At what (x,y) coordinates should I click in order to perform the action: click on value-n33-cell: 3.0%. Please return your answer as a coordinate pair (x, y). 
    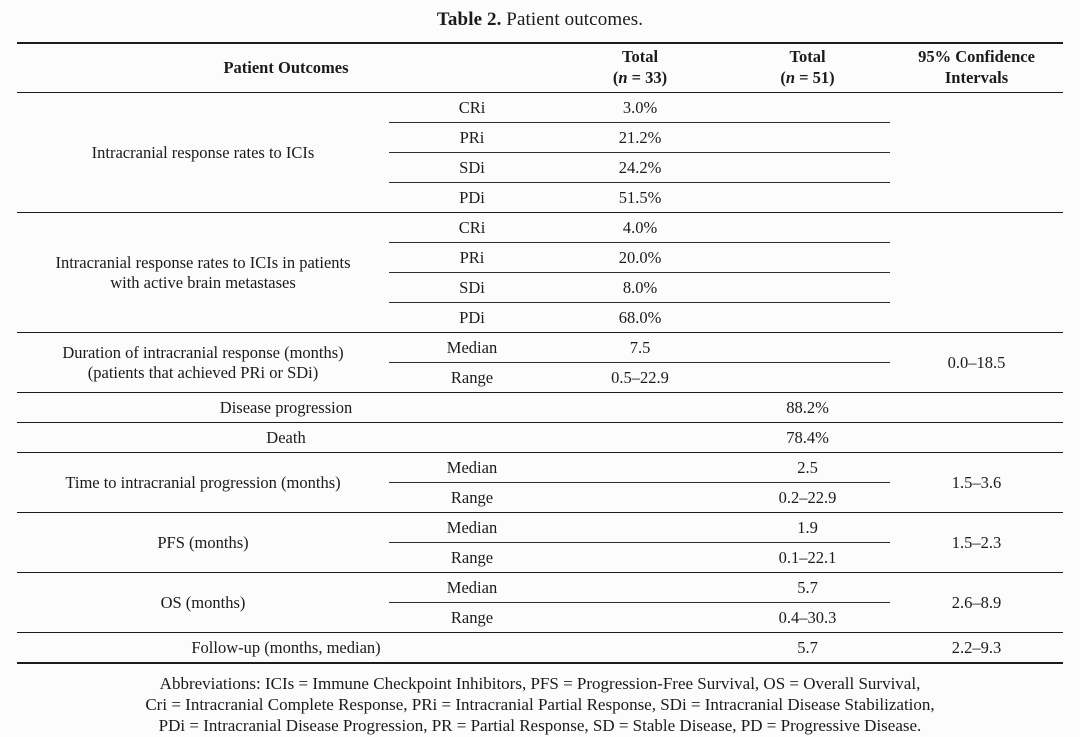
    Looking at the image, I should click on (640, 107).